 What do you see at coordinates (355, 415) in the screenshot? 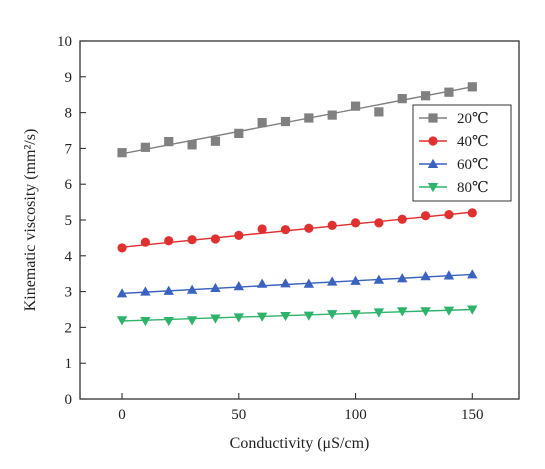
I see `x-tick-label: 100` at bounding box center [355, 415].